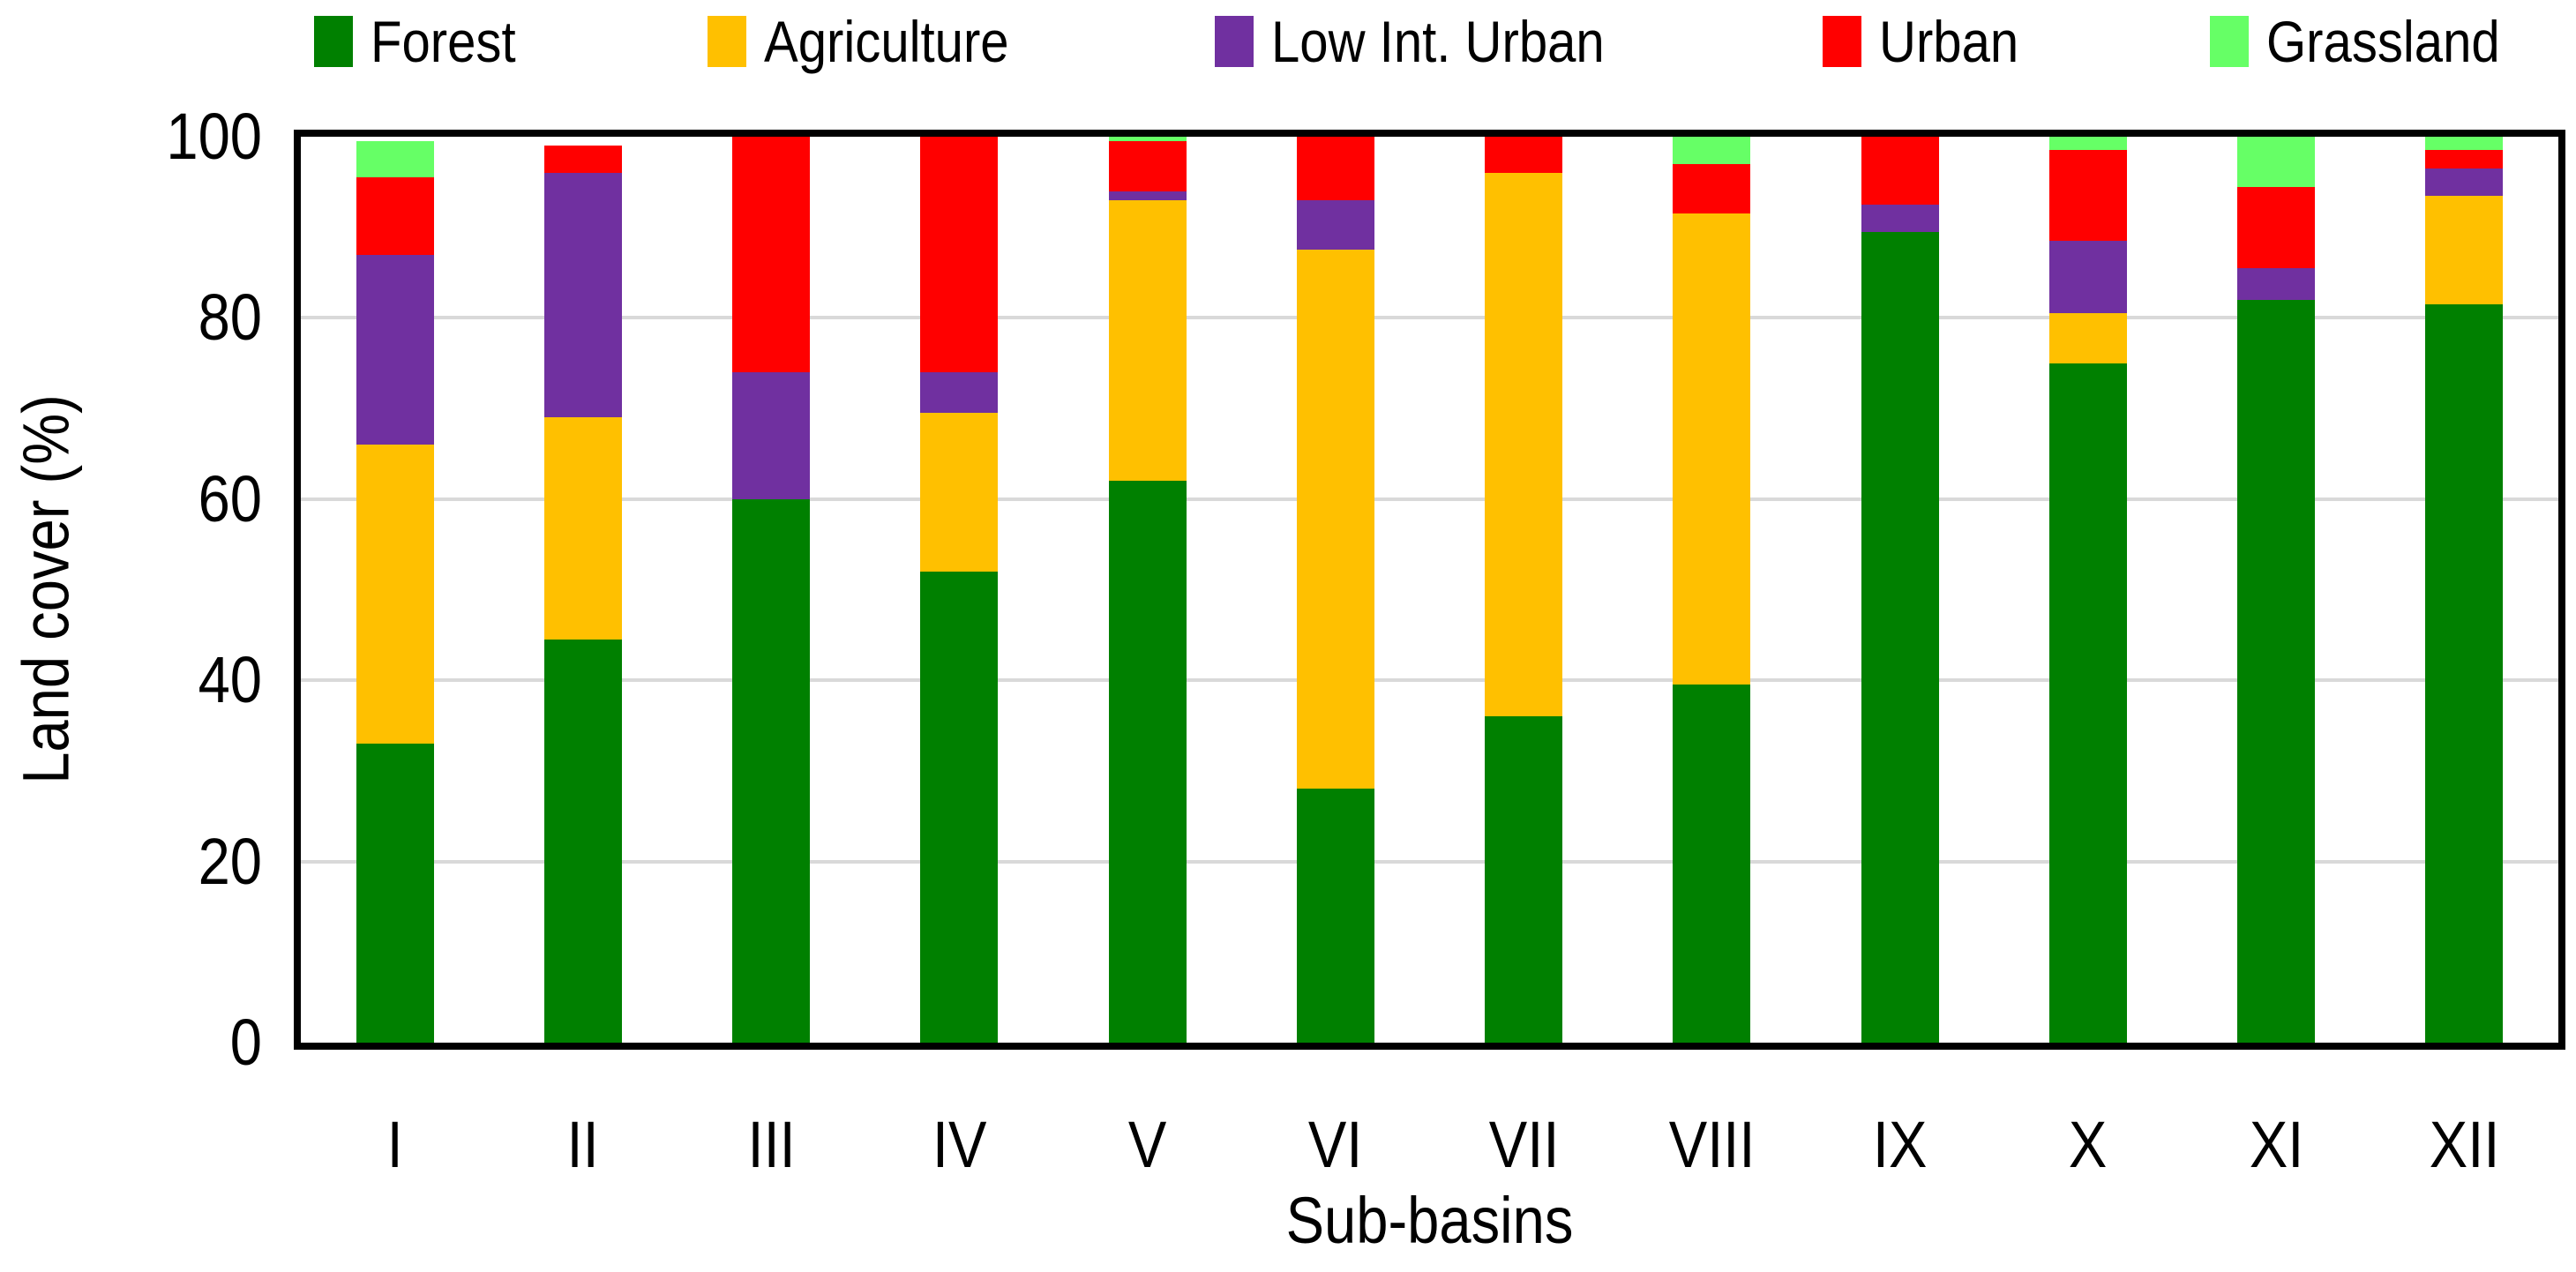  Describe the element at coordinates (887, 41) in the screenshot. I see `legend-label-agriculture: Agriculture` at that location.